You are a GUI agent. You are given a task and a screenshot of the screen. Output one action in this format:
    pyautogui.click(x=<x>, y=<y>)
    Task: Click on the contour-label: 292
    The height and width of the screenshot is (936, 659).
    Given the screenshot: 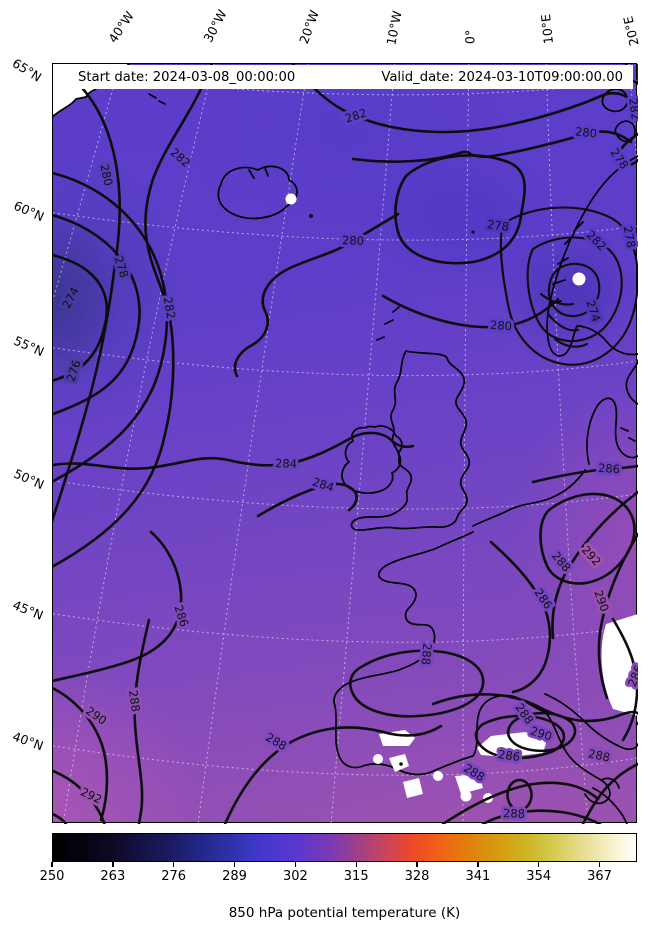 What is the action you would take?
    pyautogui.click(x=91, y=795)
    